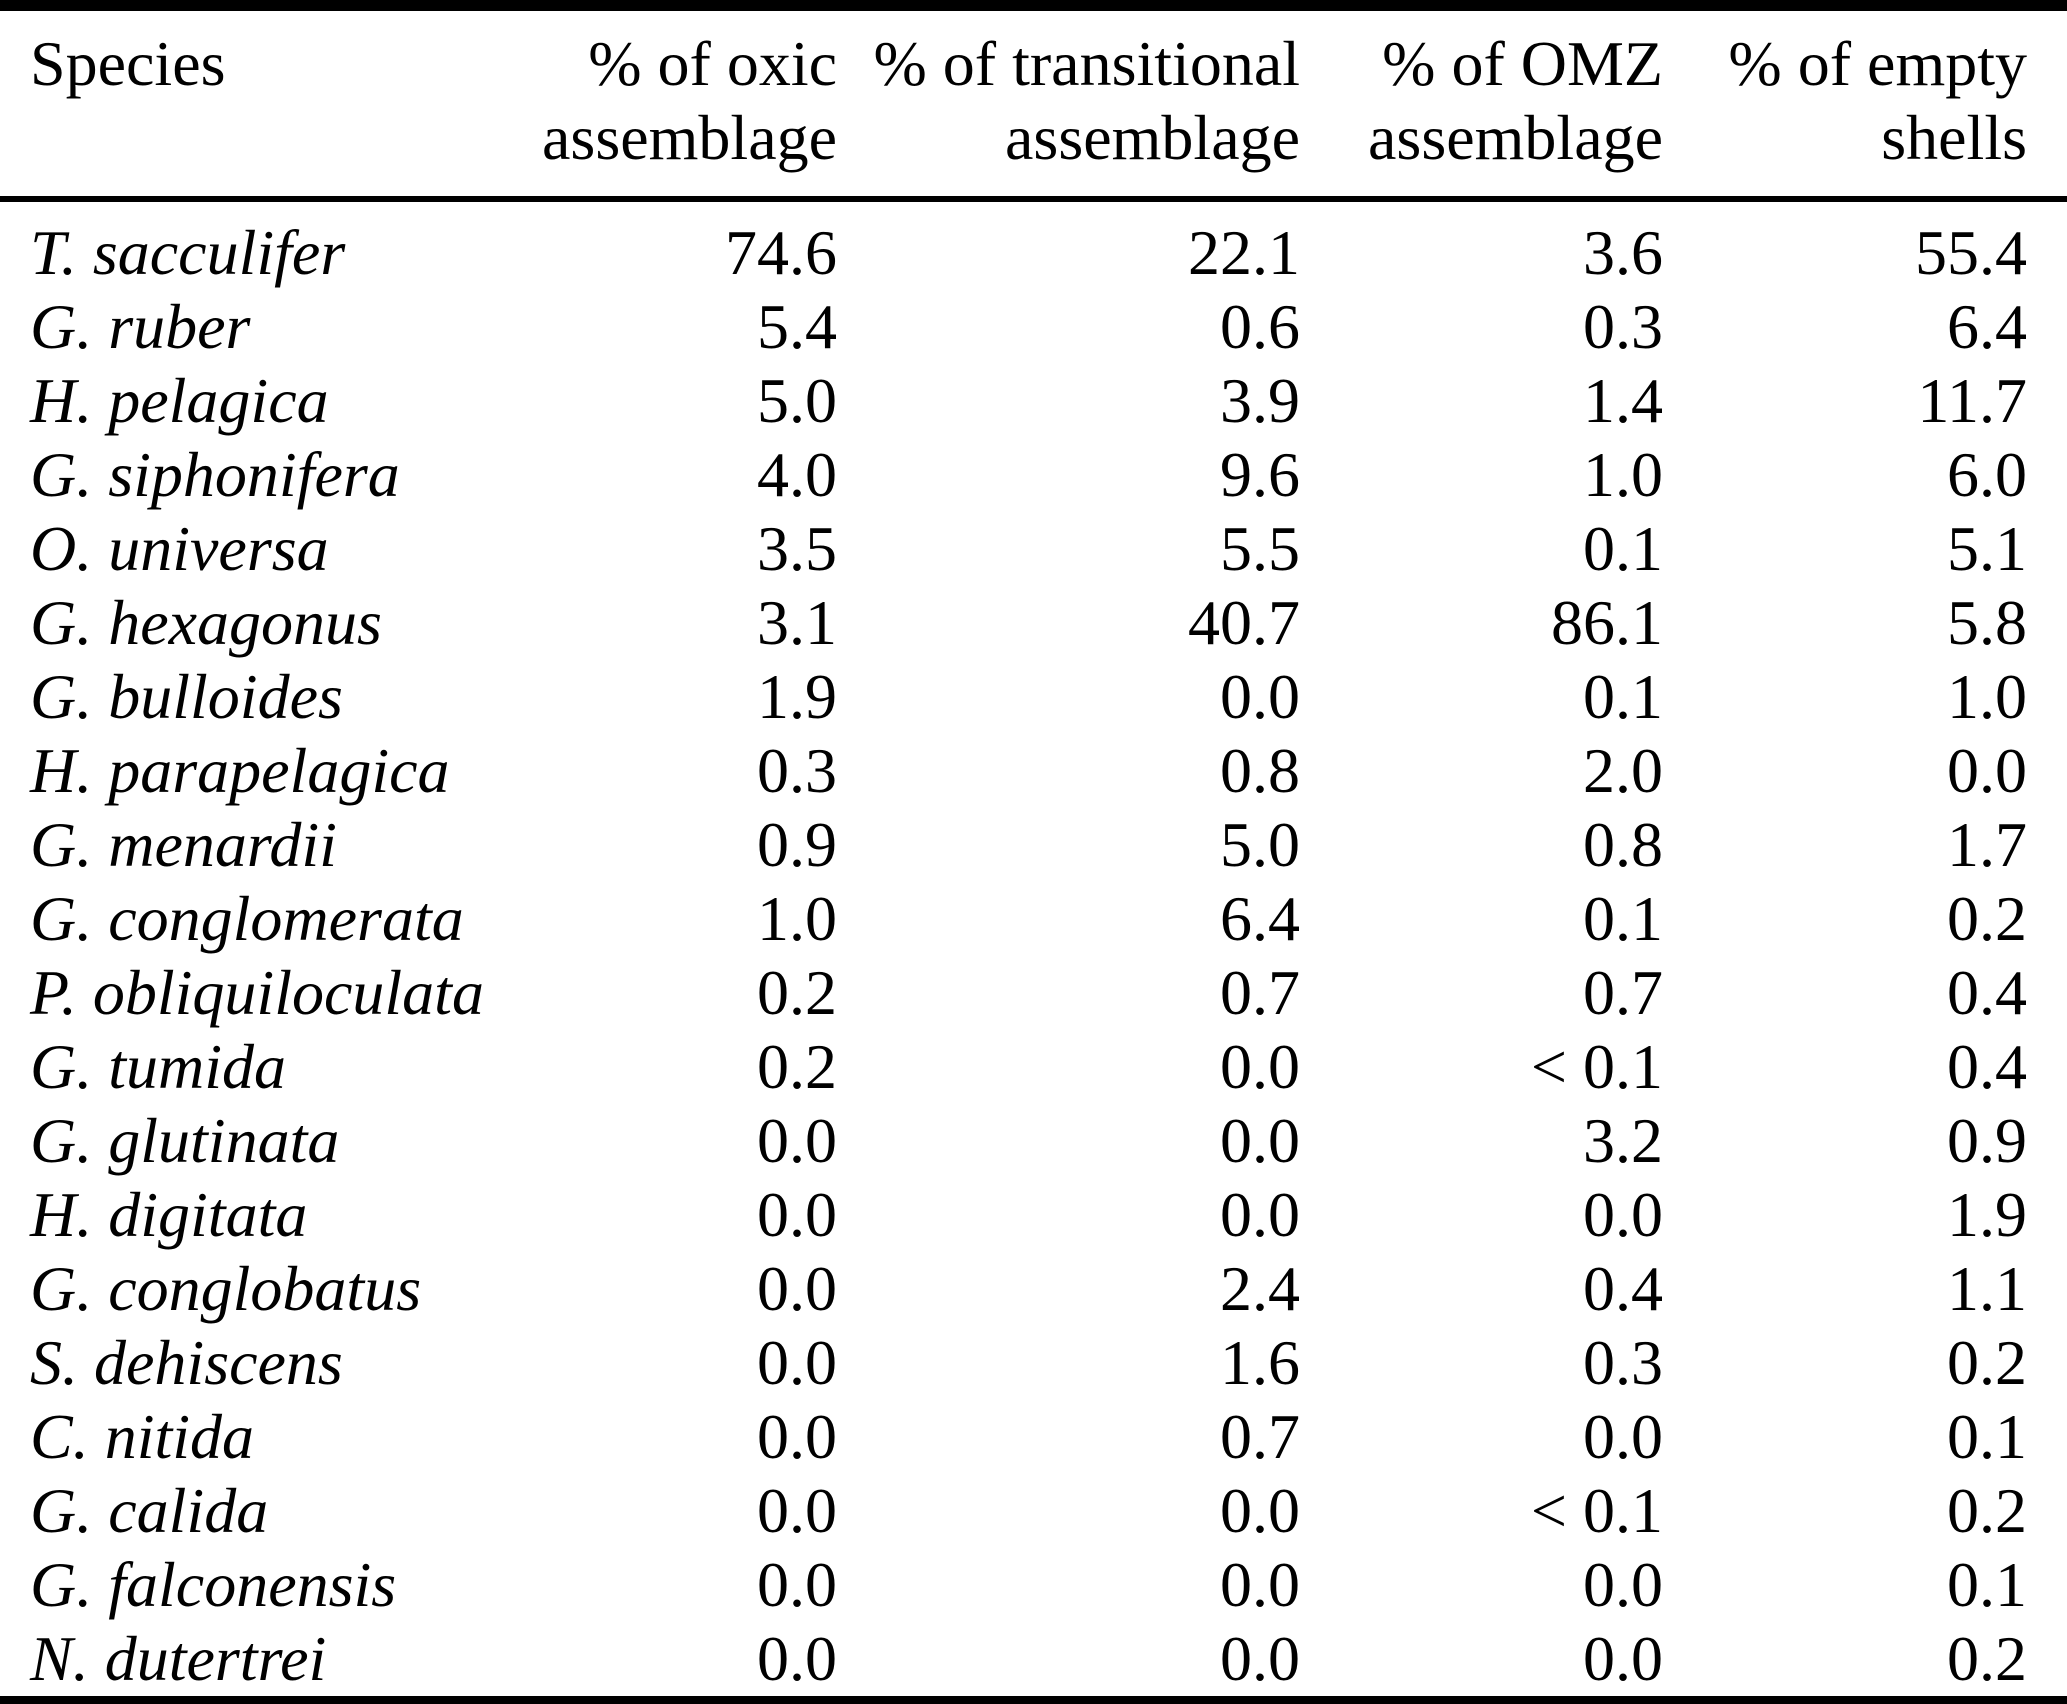 The width and height of the screenshot is (2067, 1704). I want to click on table-row: G. falconensis 0.0 0.0 0.0 0.1, so click(1033, 1585).